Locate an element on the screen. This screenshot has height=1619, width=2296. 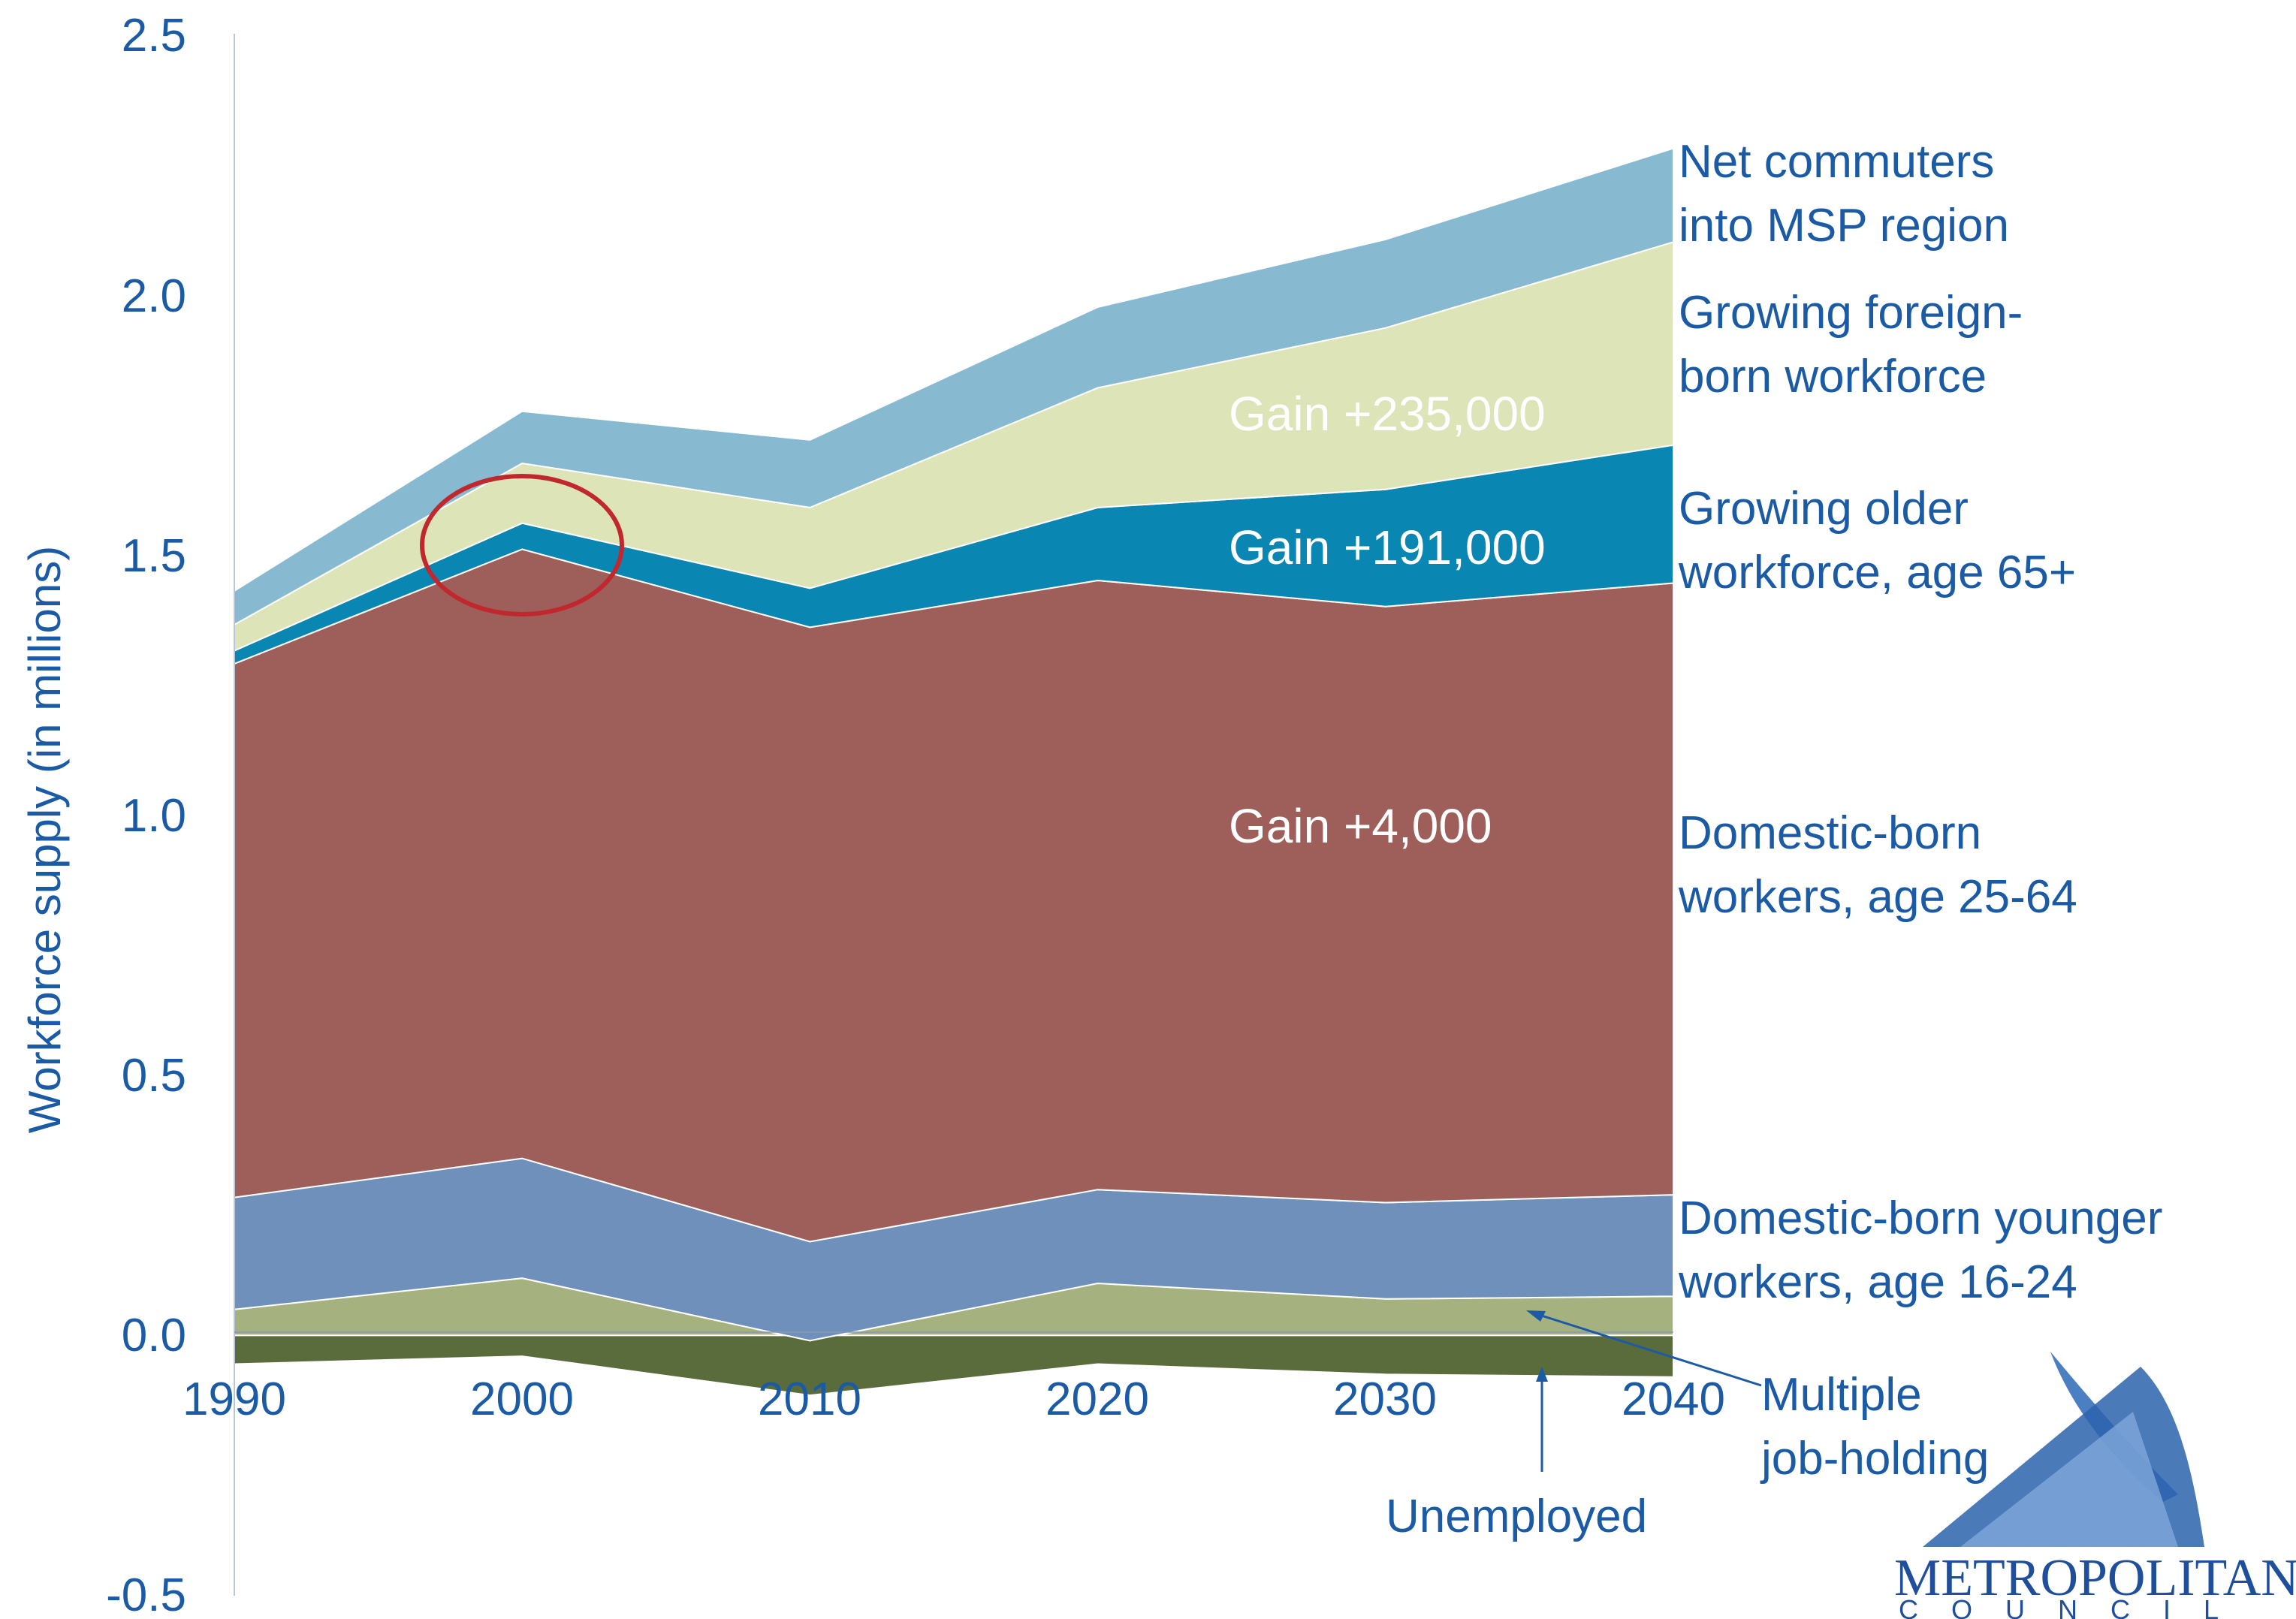
y-tick-label: 2.5 is located at coordinates (154, 36).